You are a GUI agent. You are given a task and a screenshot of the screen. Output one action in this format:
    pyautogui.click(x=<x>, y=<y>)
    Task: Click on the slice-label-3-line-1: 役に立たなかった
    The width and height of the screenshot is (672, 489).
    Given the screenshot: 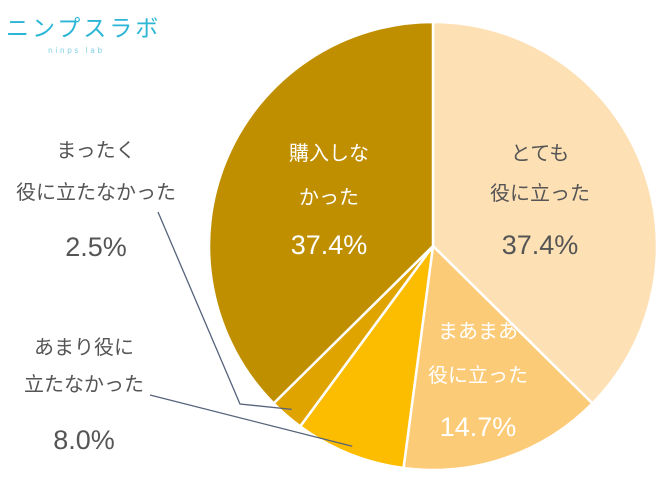 What is the action you would take?
    pyautogui.click(x=96, y=192)
    